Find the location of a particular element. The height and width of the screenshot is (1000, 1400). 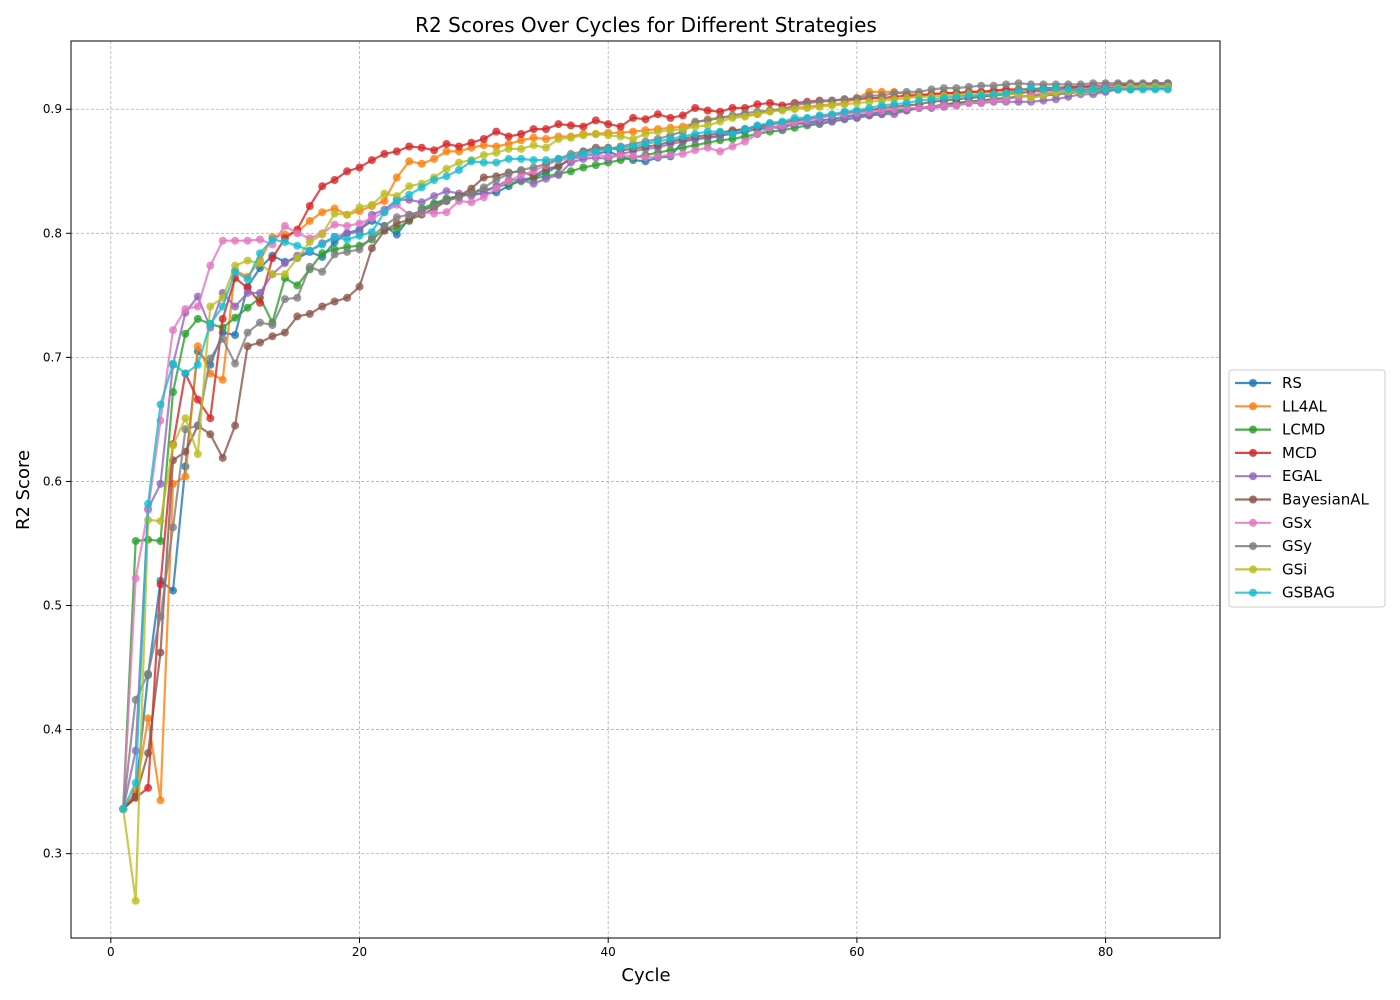

legend-item-gsy: GSy is located at coordinates (1273, 546).